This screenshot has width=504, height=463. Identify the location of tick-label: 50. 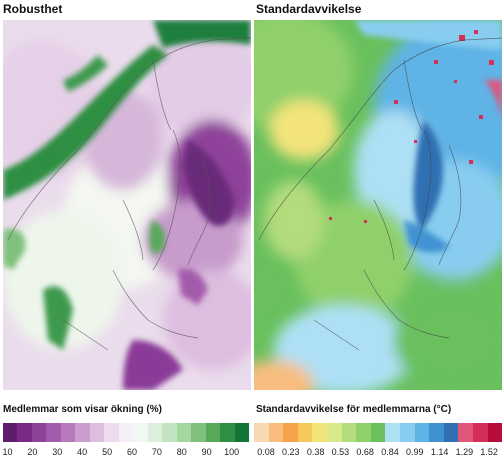
(107, 452).